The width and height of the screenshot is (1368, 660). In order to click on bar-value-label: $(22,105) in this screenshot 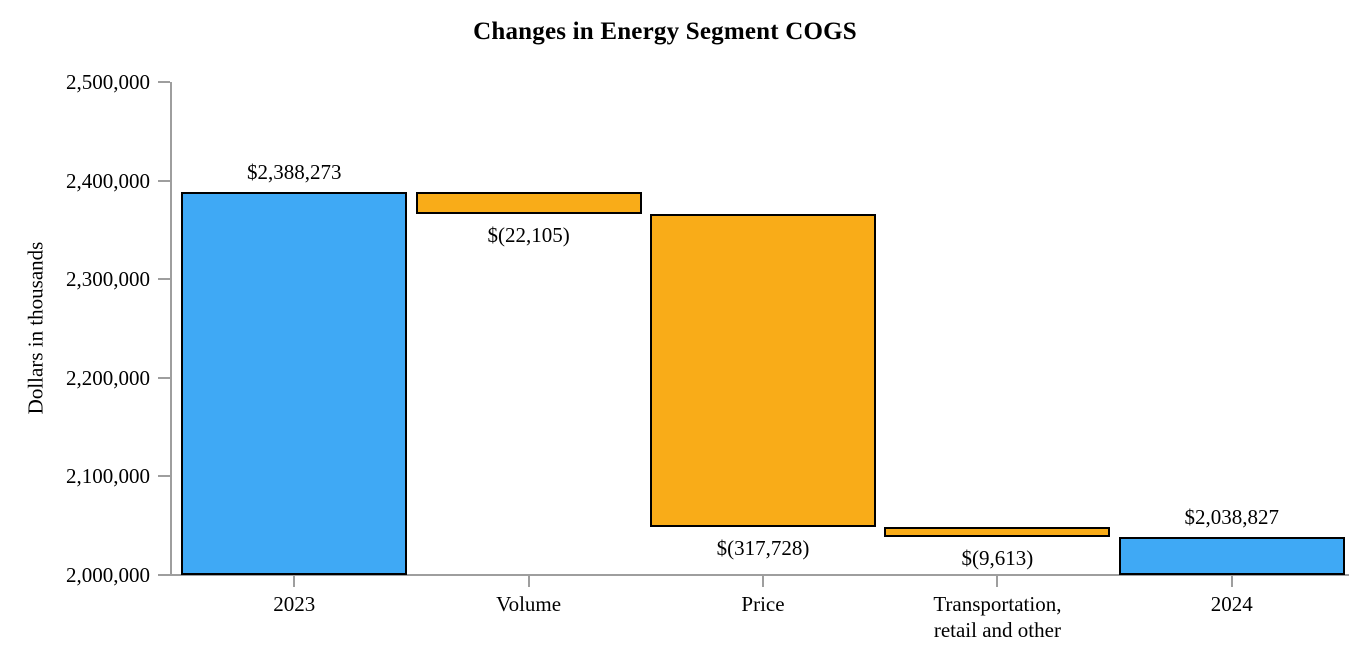, I will do `click(528, 234)`.